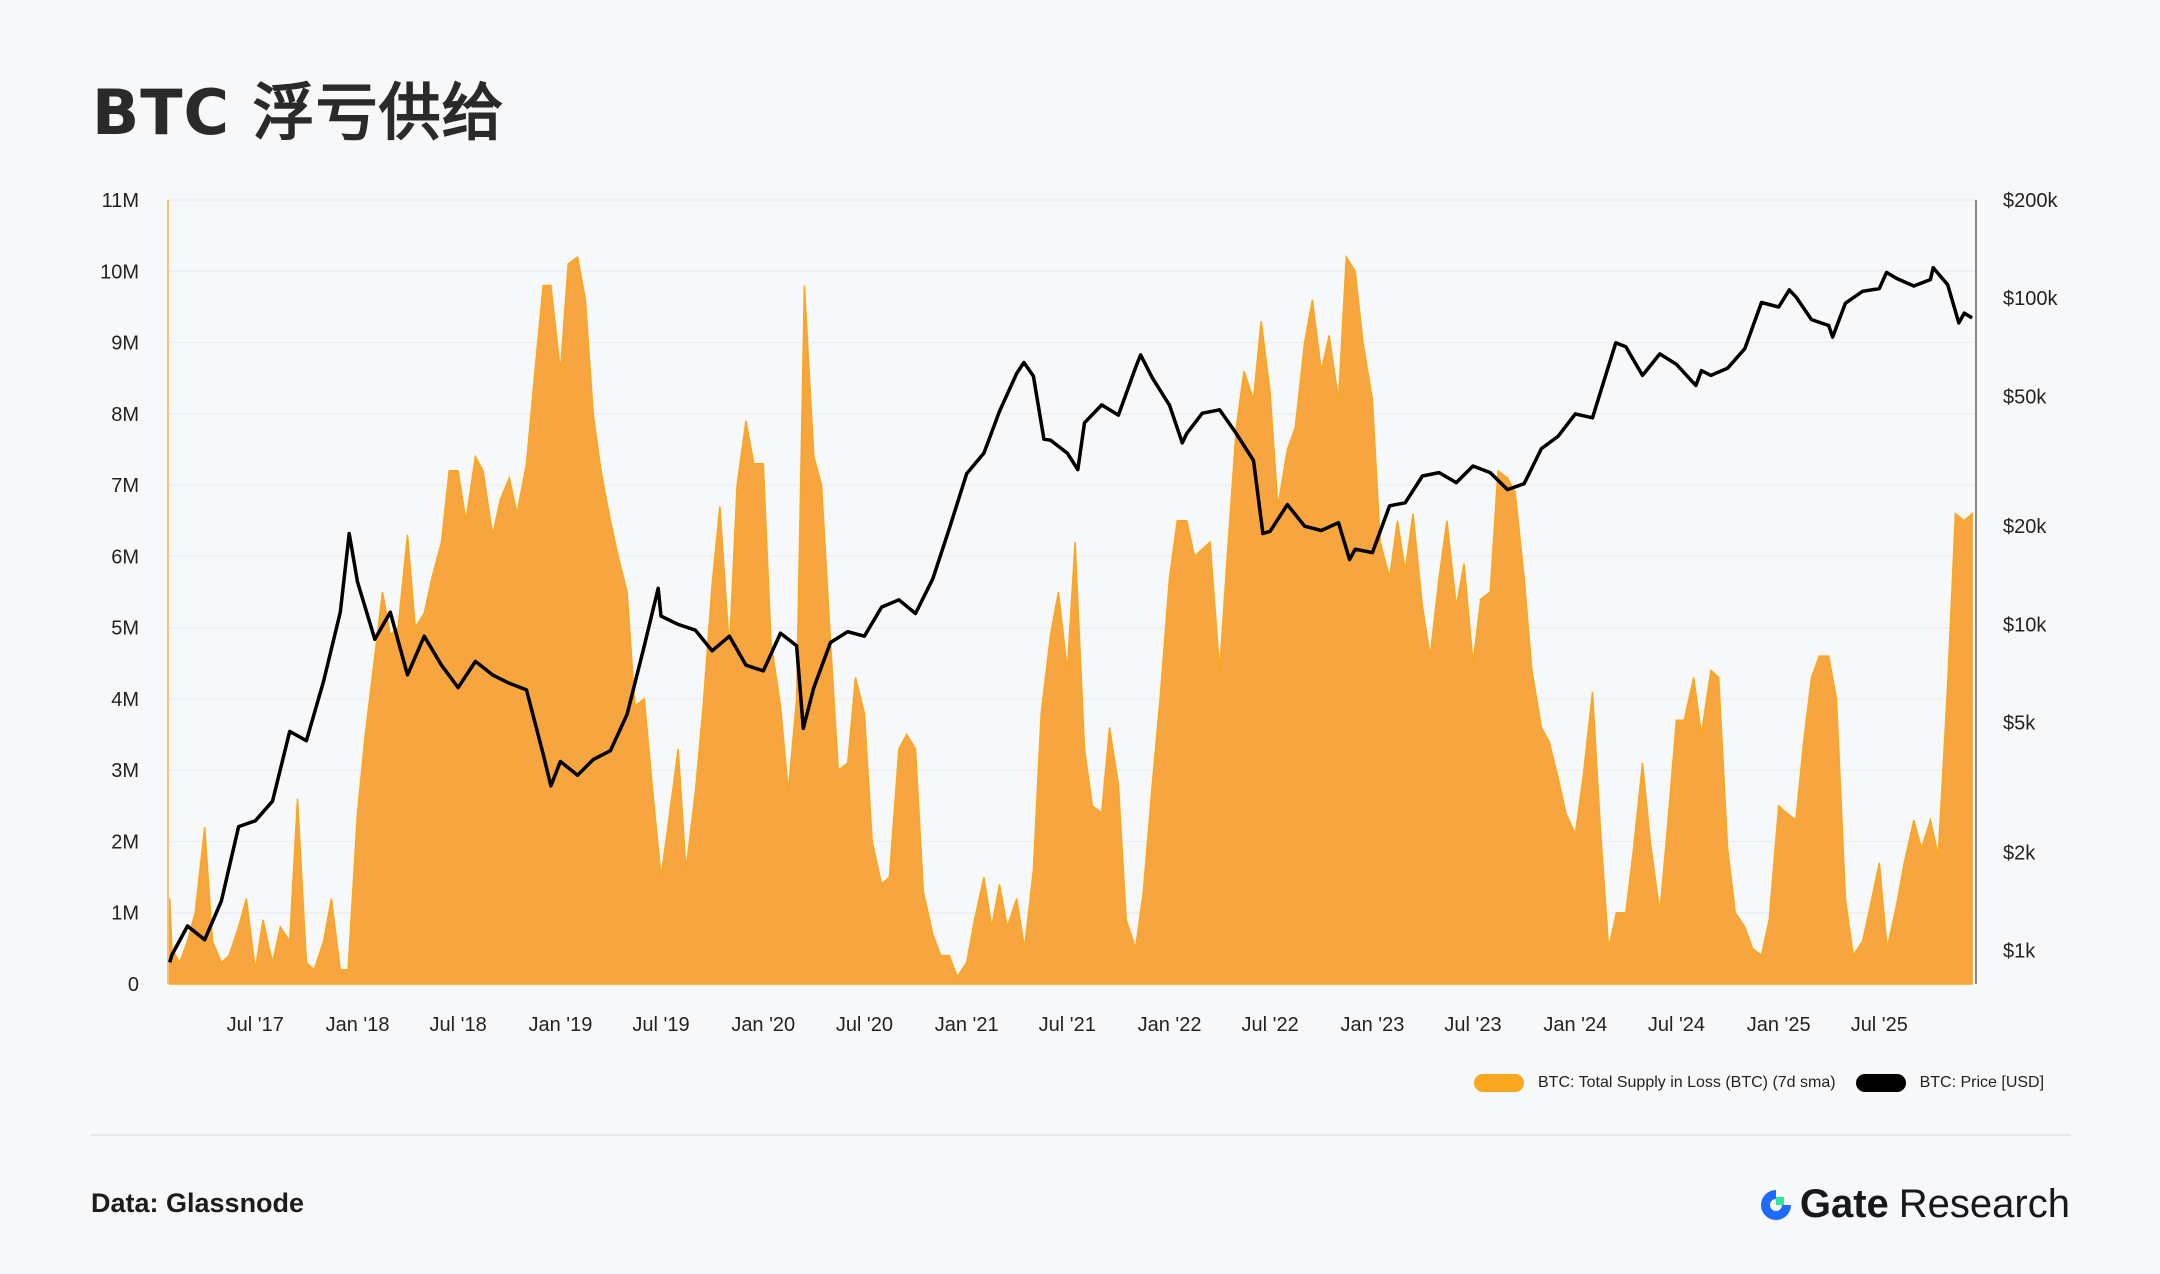  Describe the element at coordinates (125, 914) in the screenshot. I see `left-tick-label: 1M` at that location.